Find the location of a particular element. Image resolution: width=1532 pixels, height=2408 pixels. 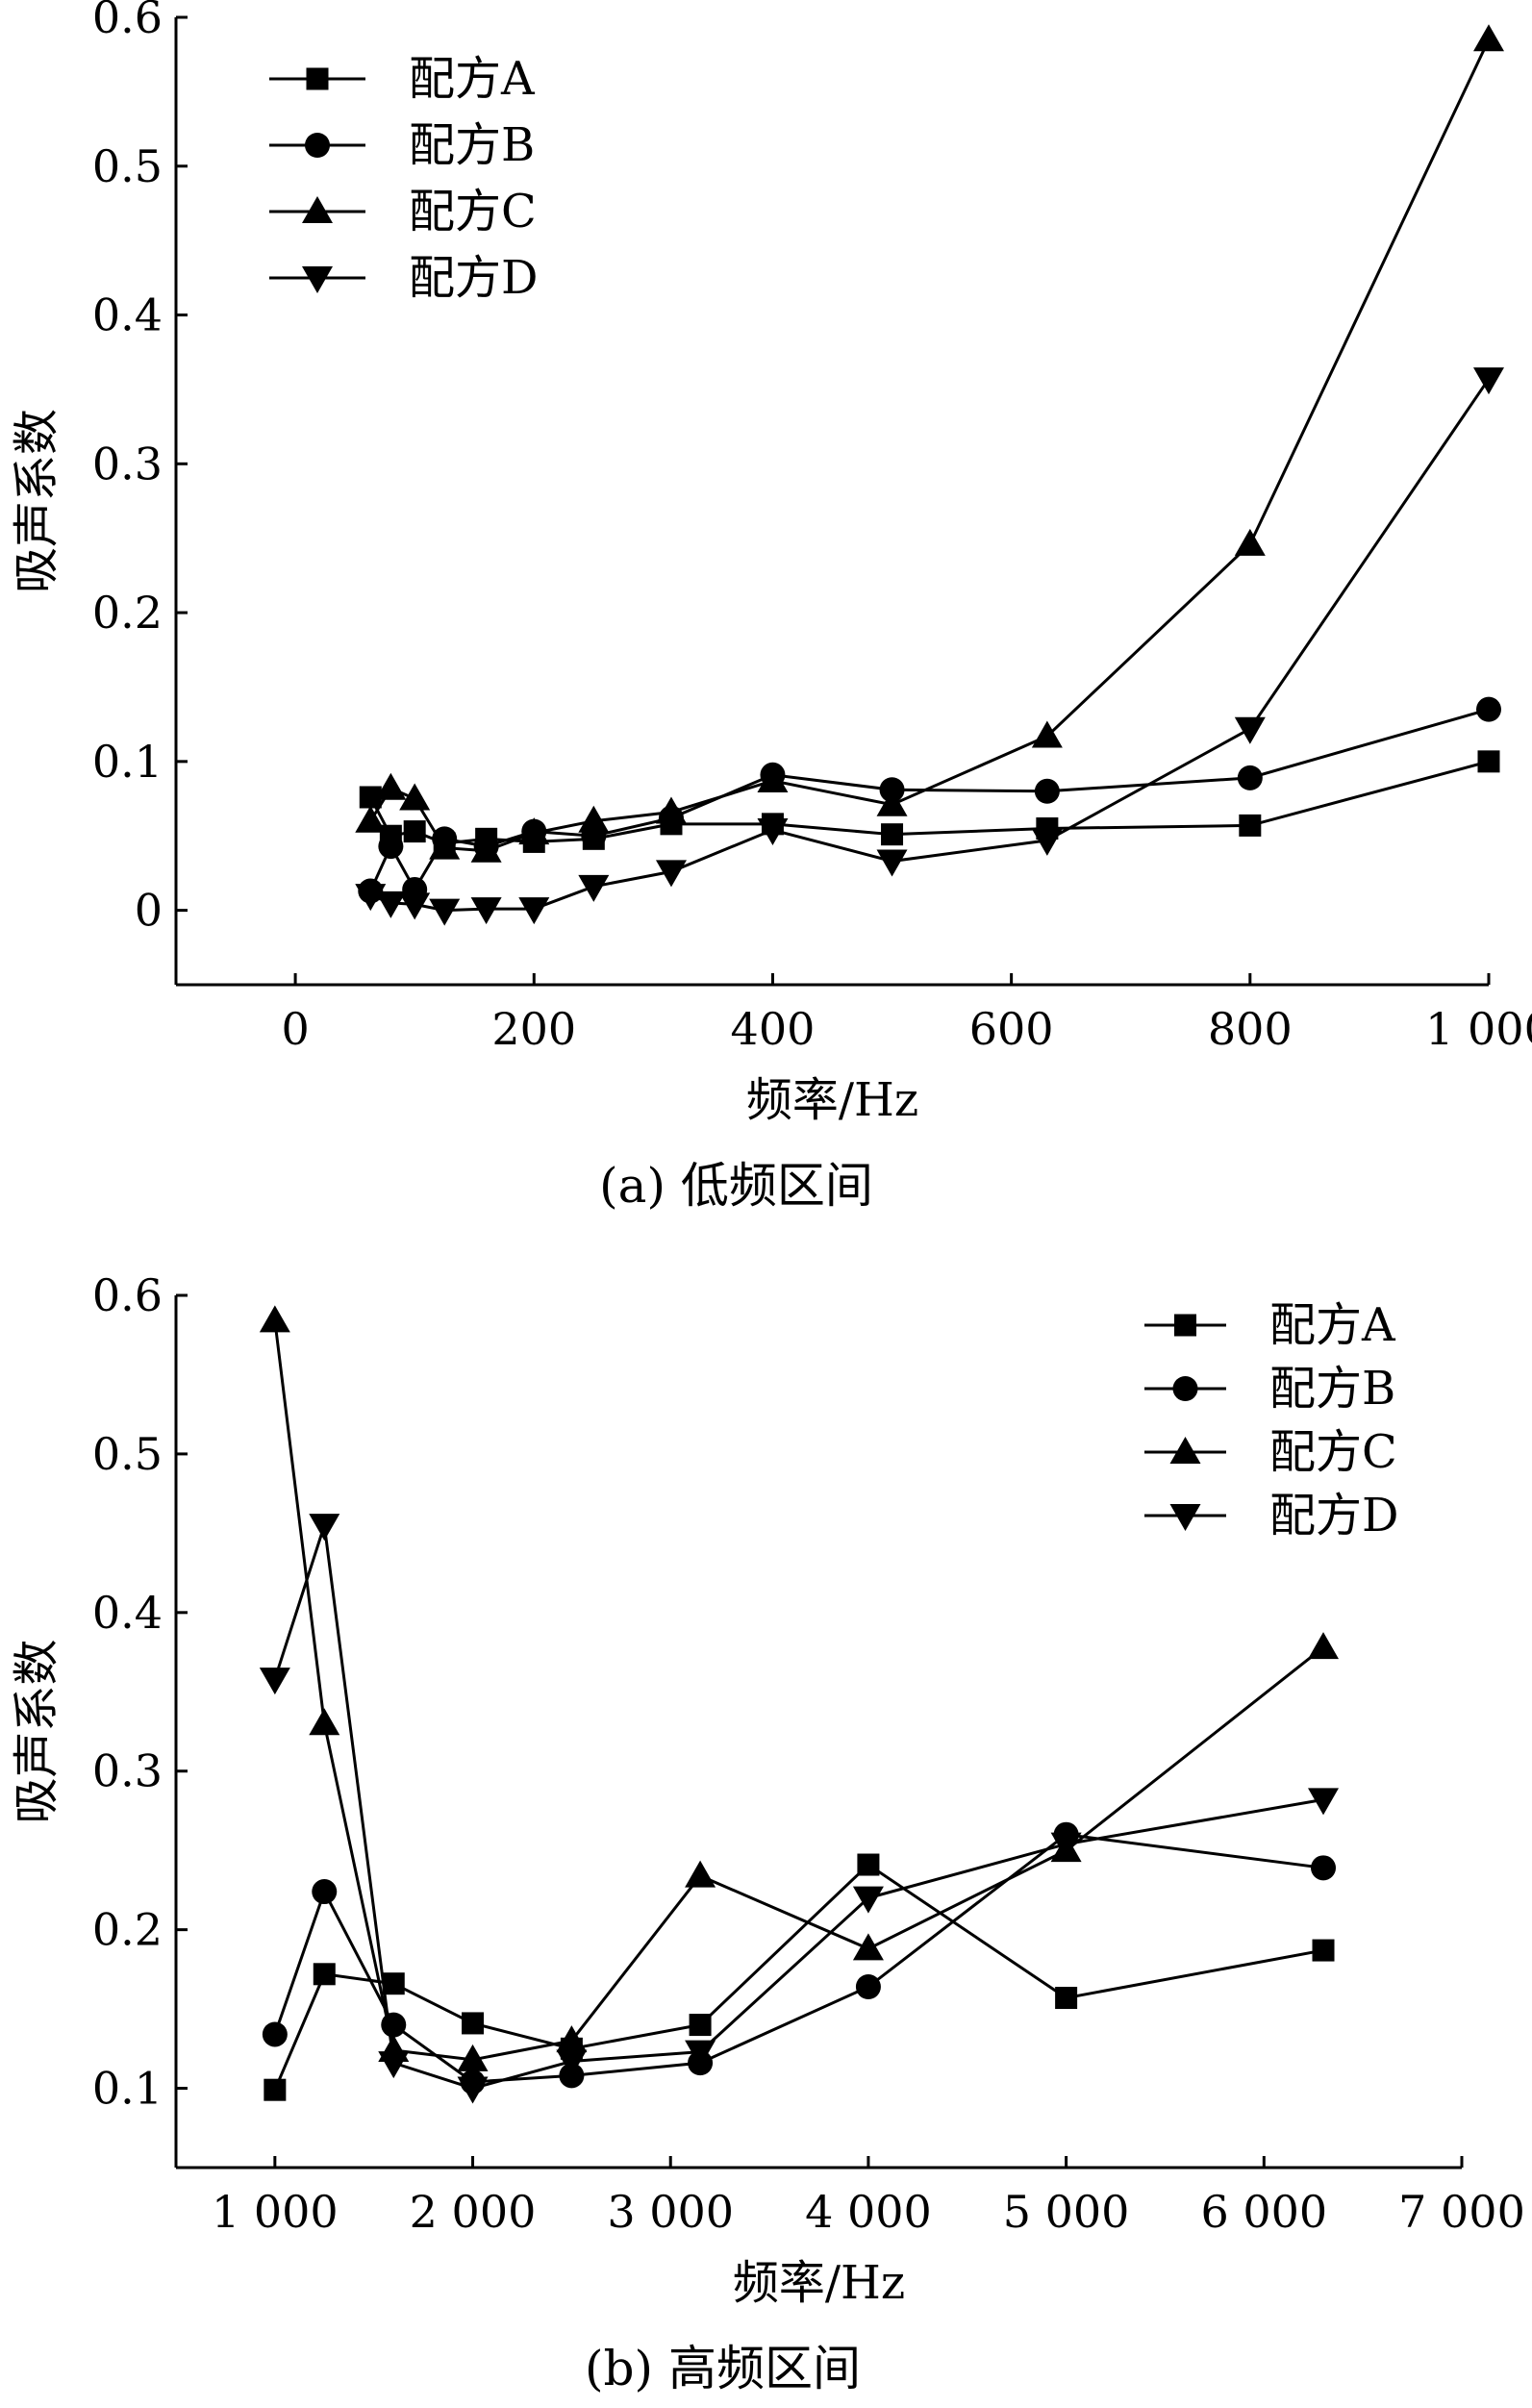

legend: 配方A 配方B 配方C 配方D is located at coordinates (1272, 1420).